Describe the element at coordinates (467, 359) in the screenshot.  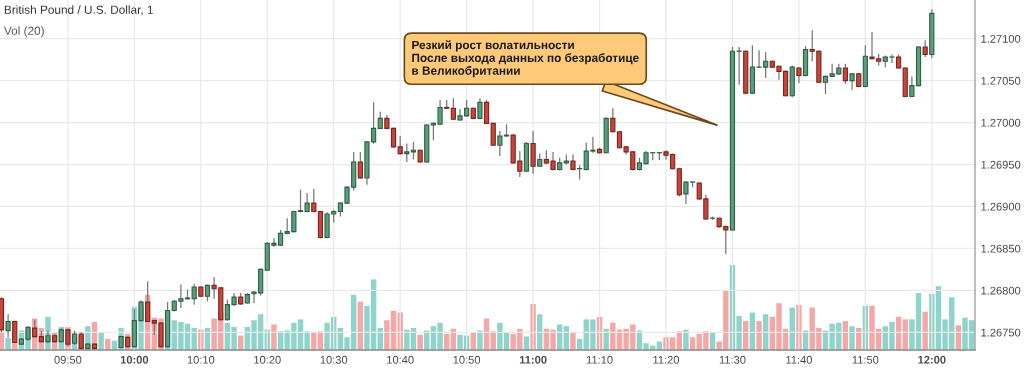
I see `x-tick-label: 10:50` at that location.